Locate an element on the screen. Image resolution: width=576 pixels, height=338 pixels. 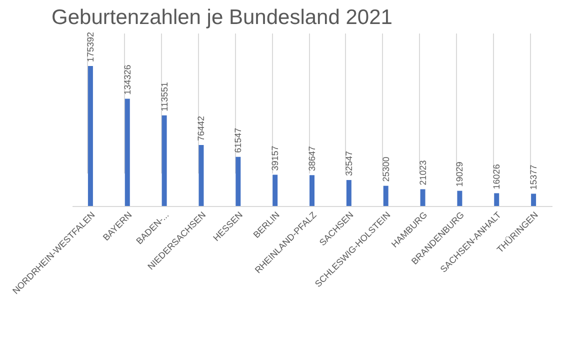
data-label: 32547 is located at coordinates (349, 163).